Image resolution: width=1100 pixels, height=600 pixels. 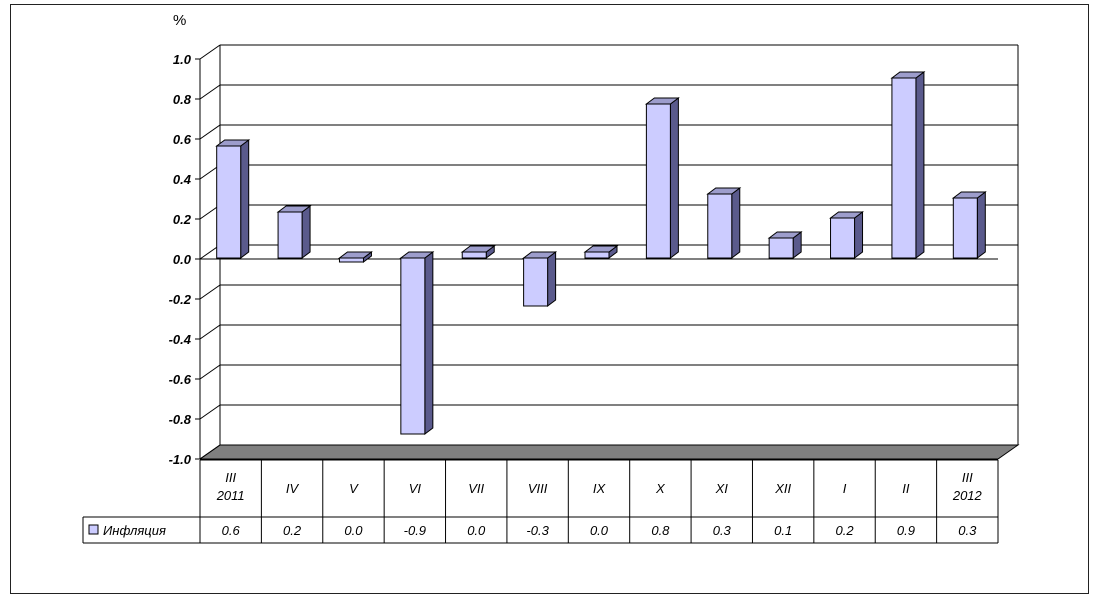 What do you see at coordinates (180, 459) in the screenshot?
I see `y-tick-label: -1.0` at bounding box center [180, 459].